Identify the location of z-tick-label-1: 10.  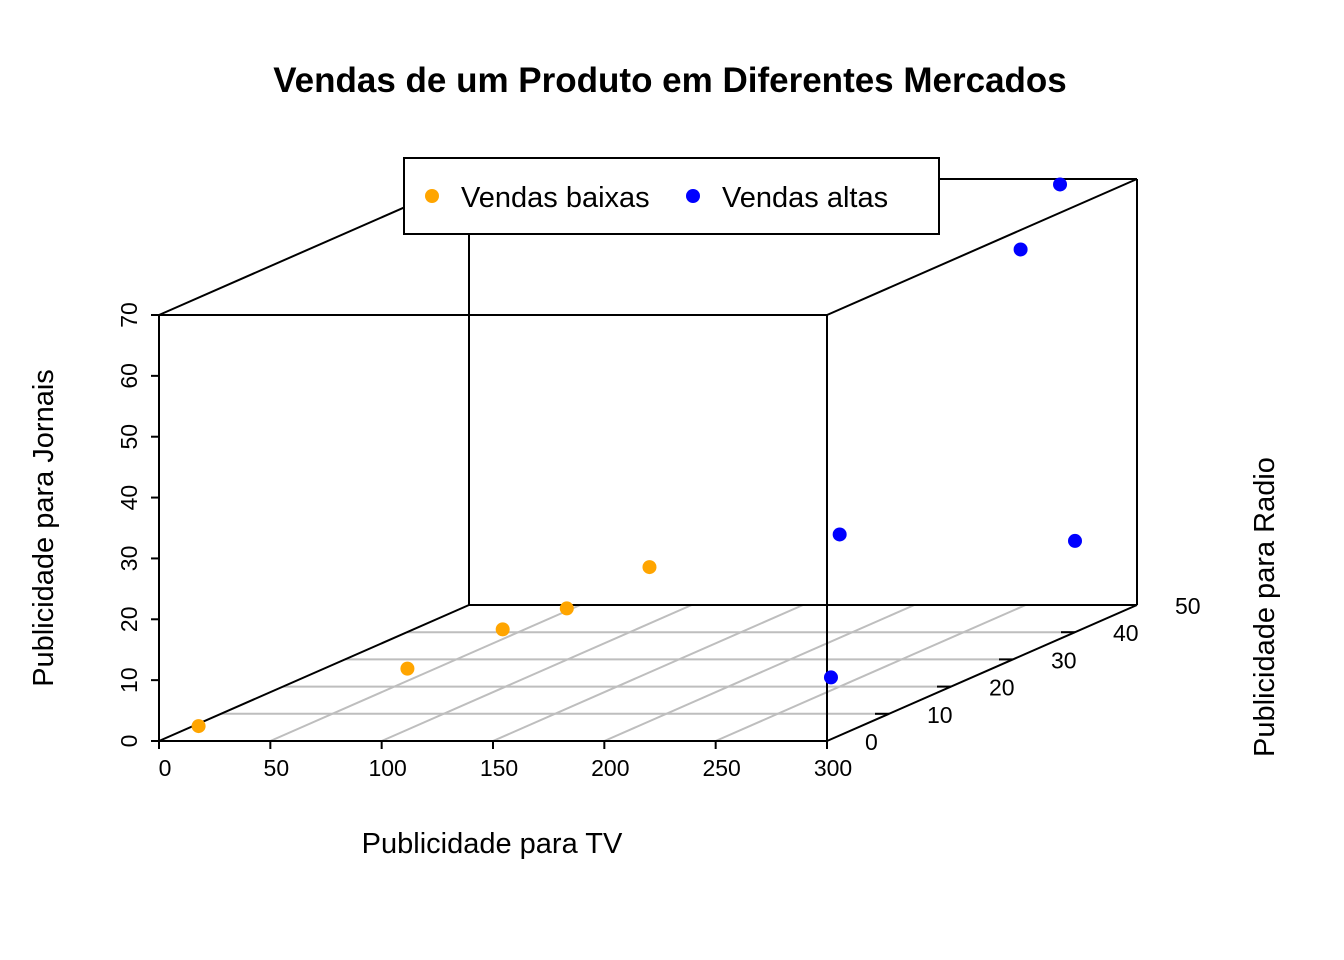
(129, 680).